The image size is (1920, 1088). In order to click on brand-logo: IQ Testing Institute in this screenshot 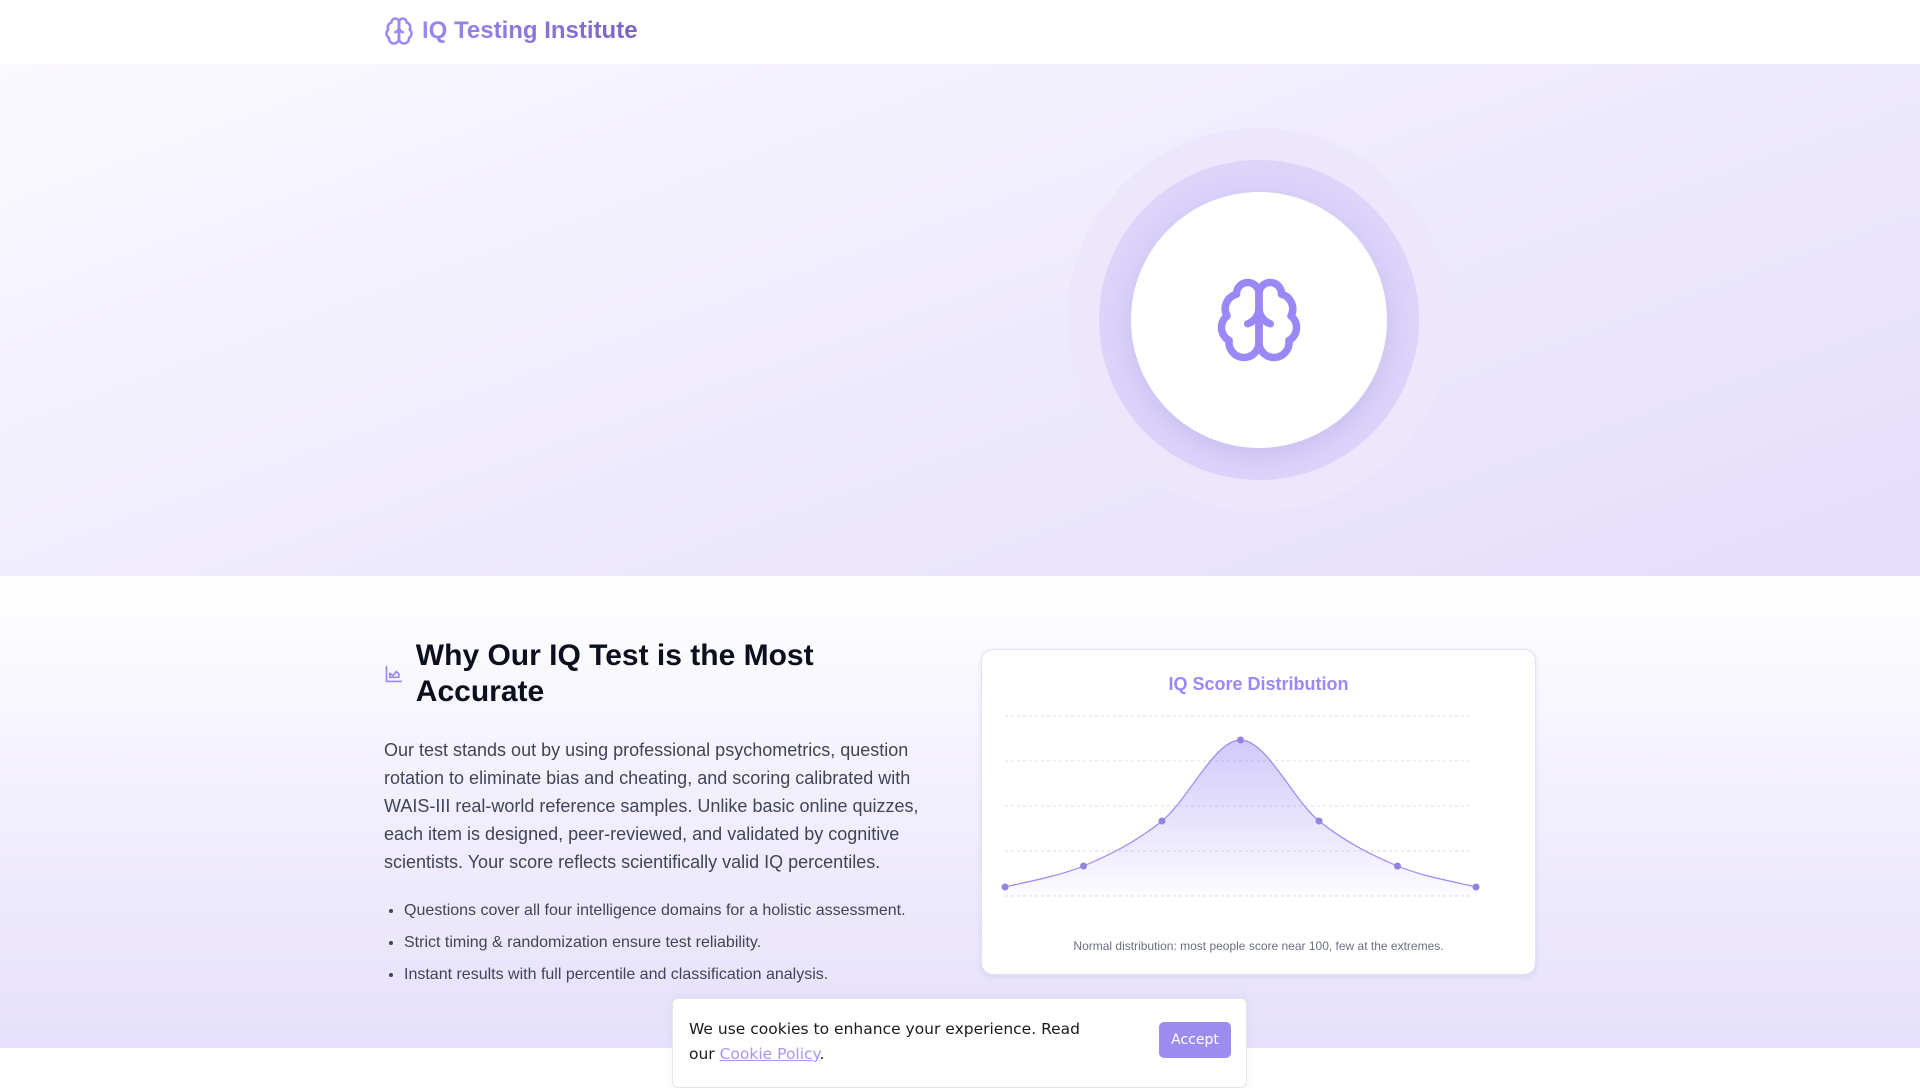, I will do `click(511, 31)`.